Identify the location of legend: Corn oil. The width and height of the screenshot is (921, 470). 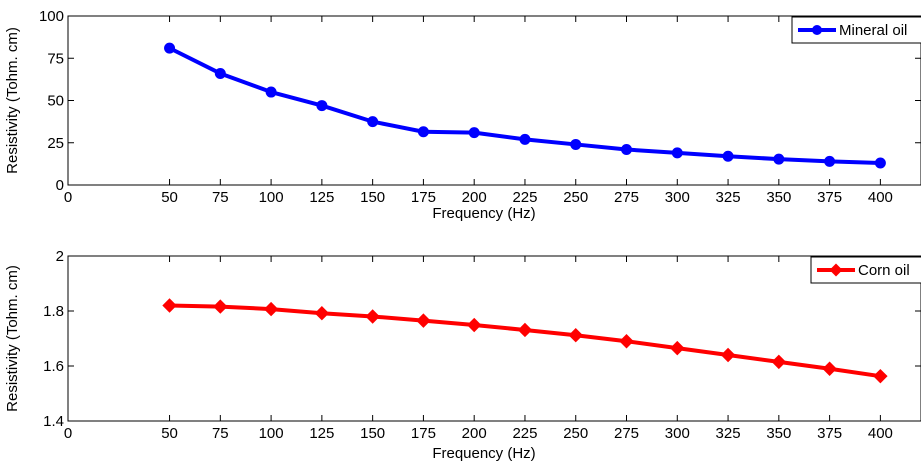
(865, 270).